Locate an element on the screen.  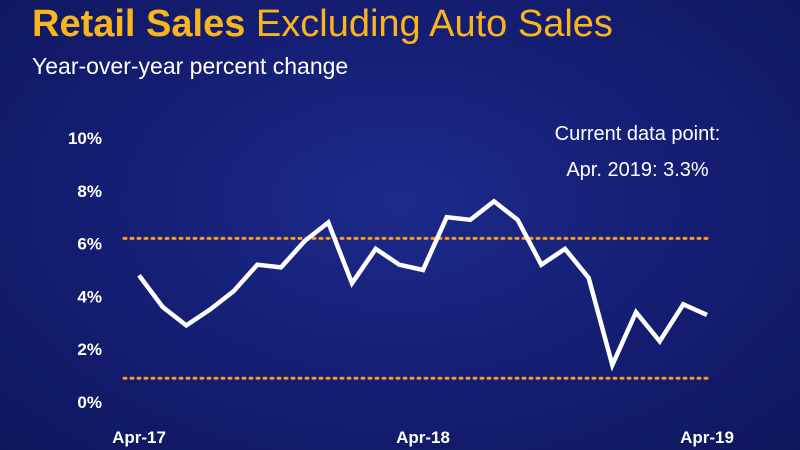
y-axis-tick-labels: 0% 2% 4% 6% 8% 10% is located at coordinates (85, 270).